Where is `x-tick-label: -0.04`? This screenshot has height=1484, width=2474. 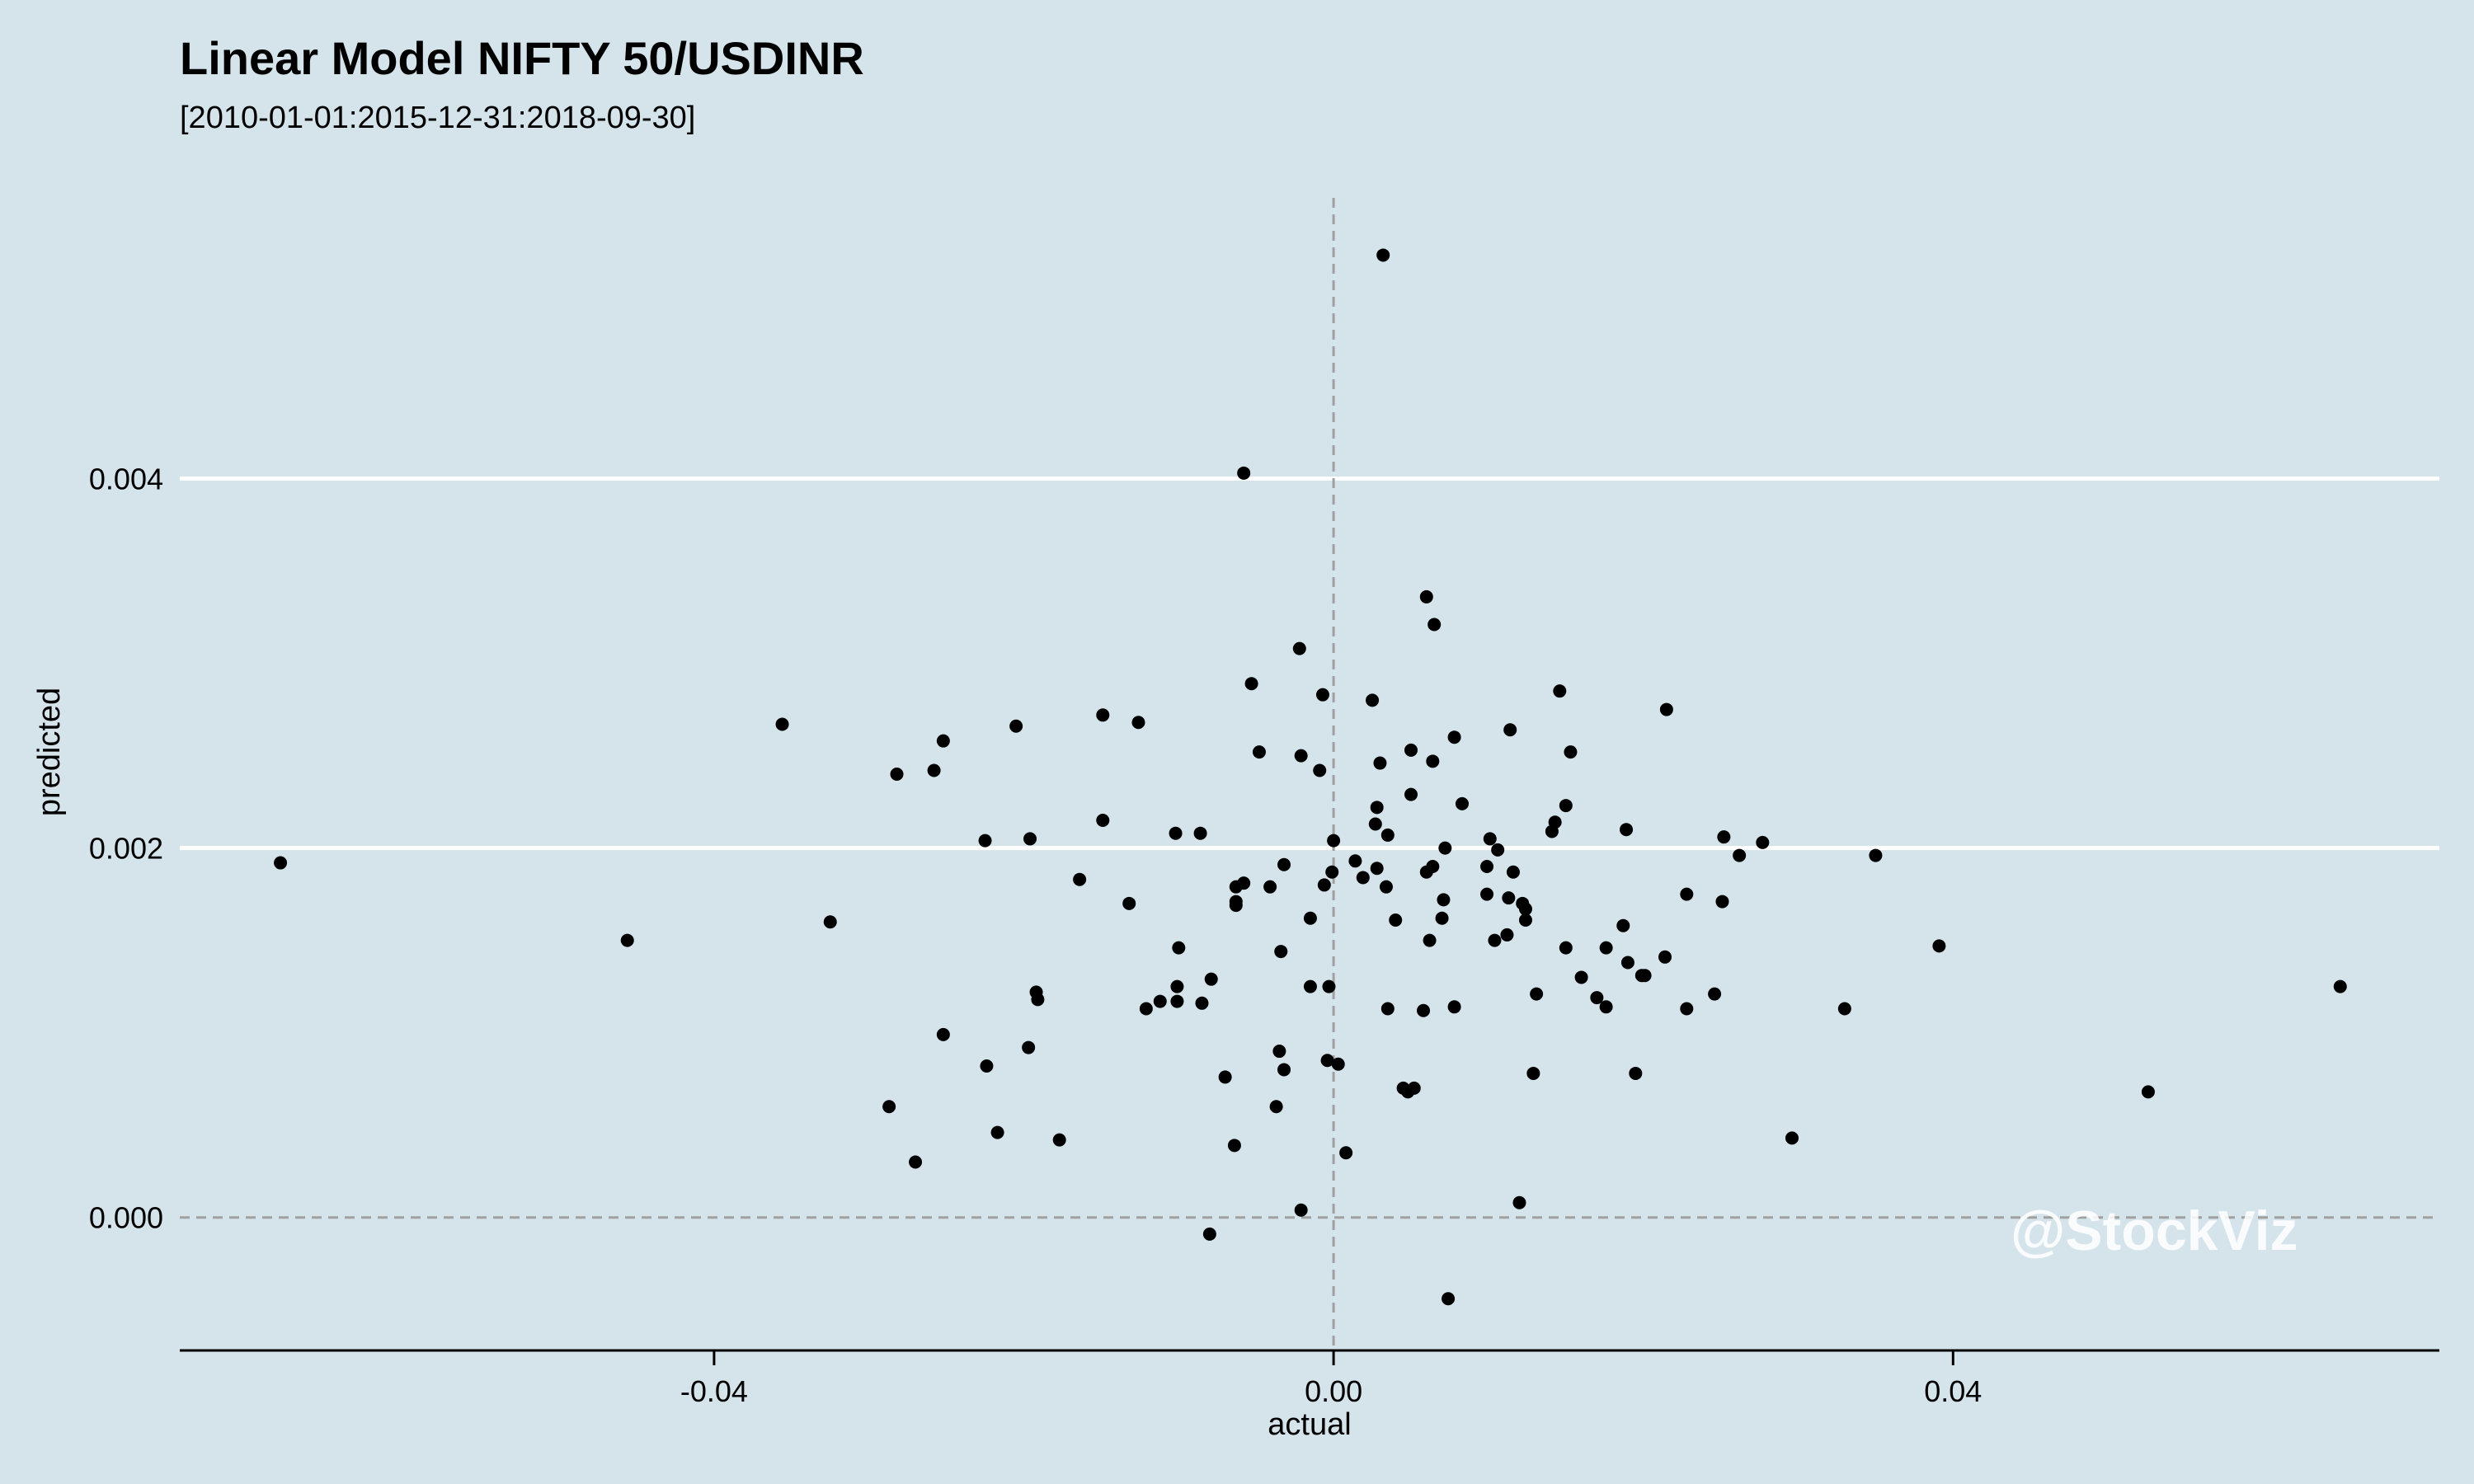
x-tick-label: -0.04 is located at coordinates (714, 1391).